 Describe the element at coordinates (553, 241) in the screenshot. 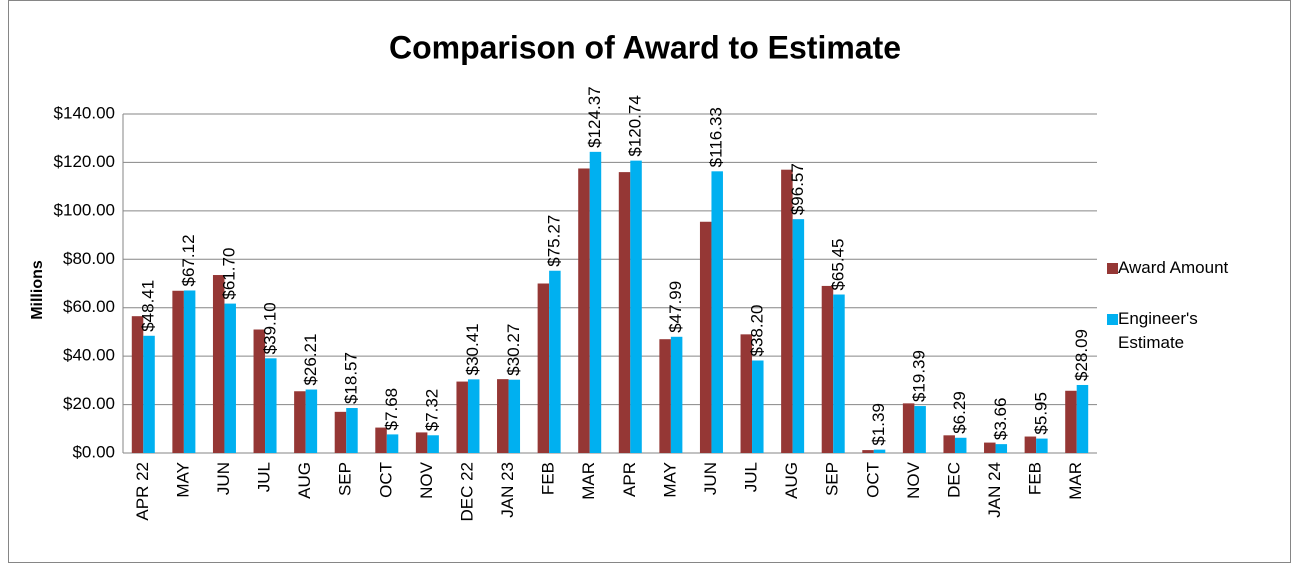

I see `data-label: $75.27` at that location.